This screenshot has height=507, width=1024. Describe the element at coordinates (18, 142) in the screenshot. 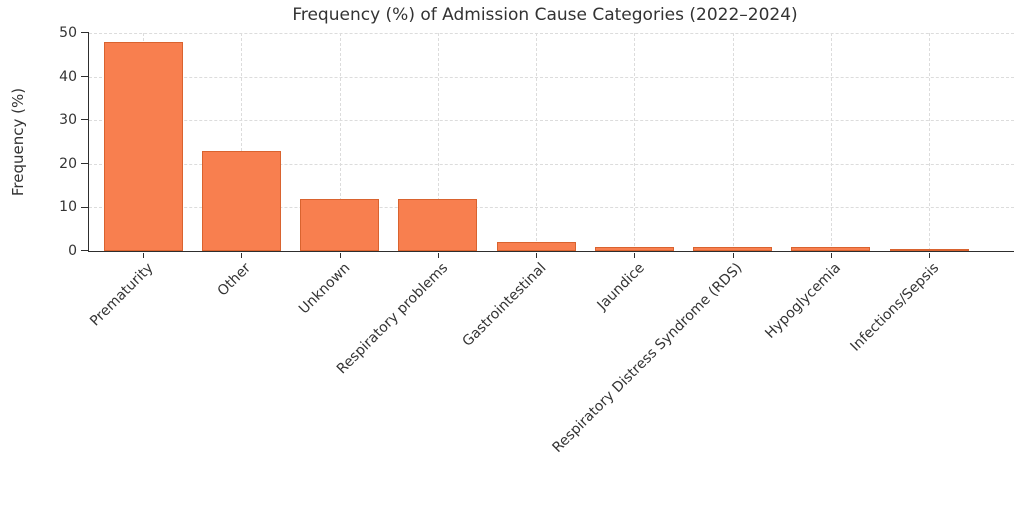

I see `y-axis-label: Frequency (%)` at that location.